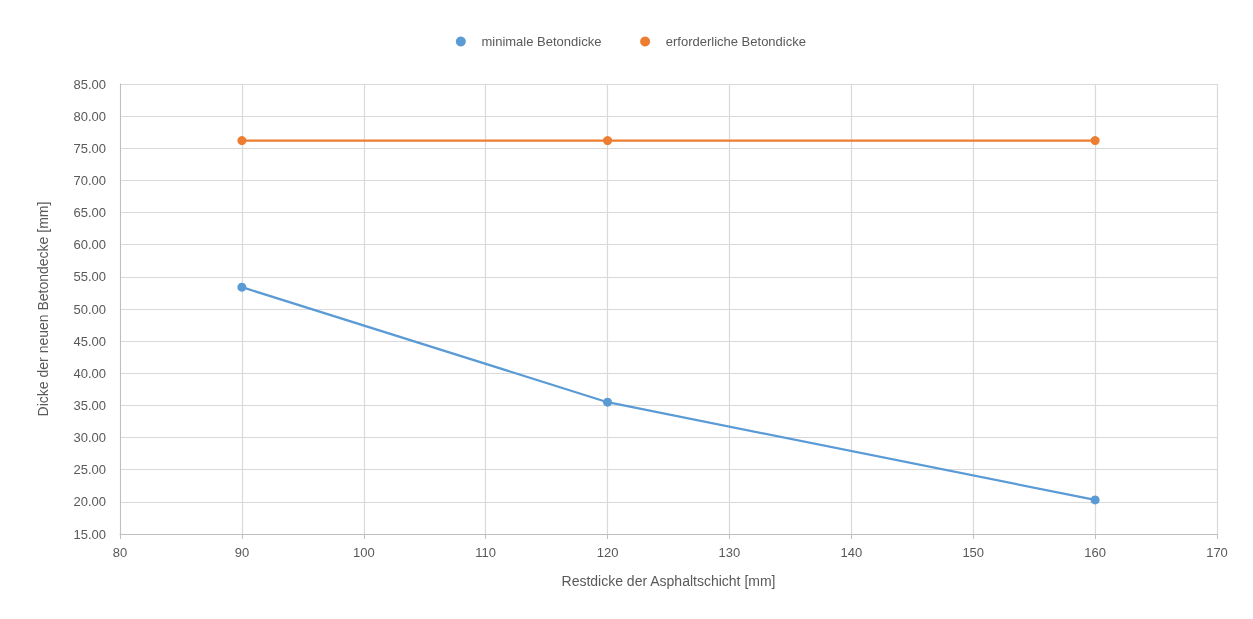 The width and height of the screenshot is (1253, 619). Describe the element at coordinates (89, 534) in the screenshot. I see `y-tick-label: 15.00` at that location.